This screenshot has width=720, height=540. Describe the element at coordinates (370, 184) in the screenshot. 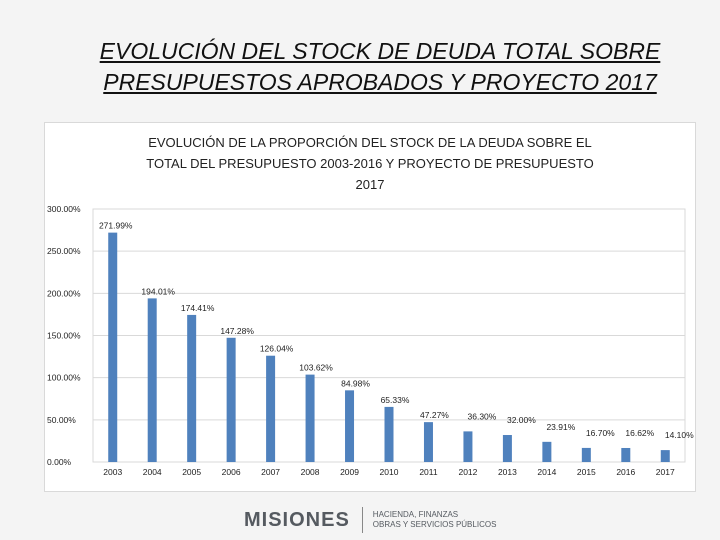

I see `chart-title-line-3: 2017` at that location.